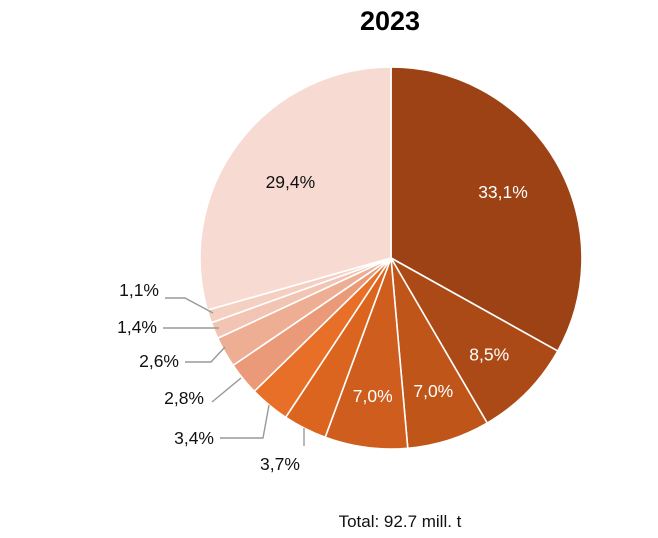  I want to click on total-note: Total: 92.7 mill. t, so click(400, 521).